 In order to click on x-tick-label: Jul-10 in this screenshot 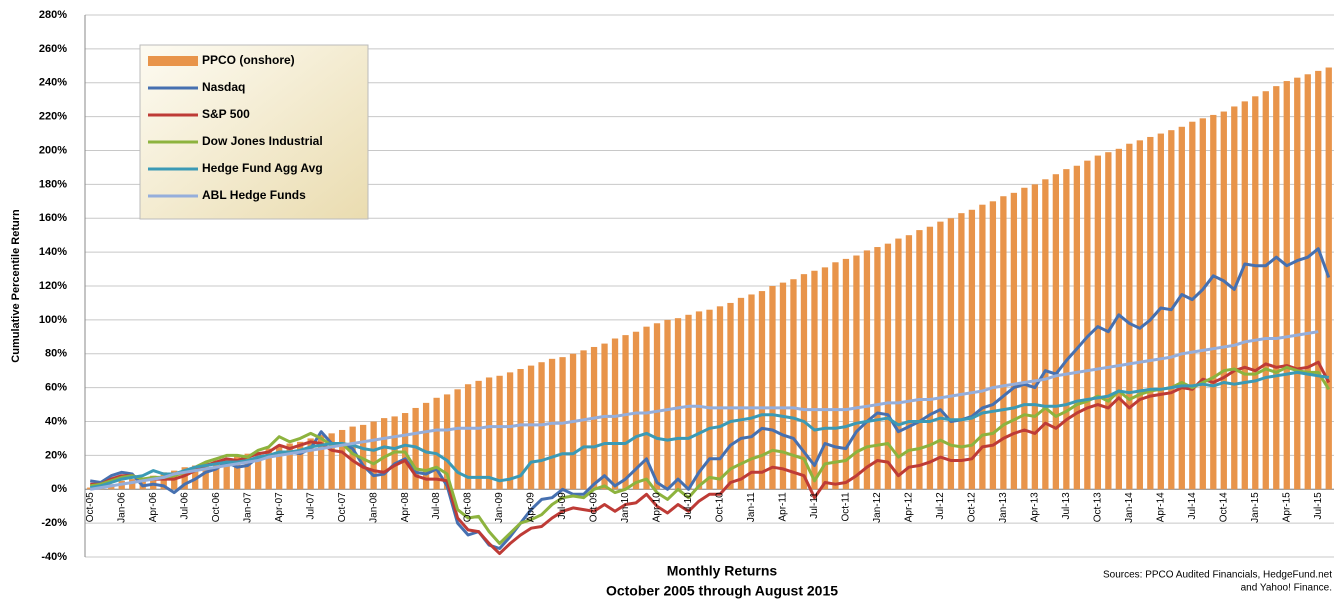, I will do `click(688, 506)`.